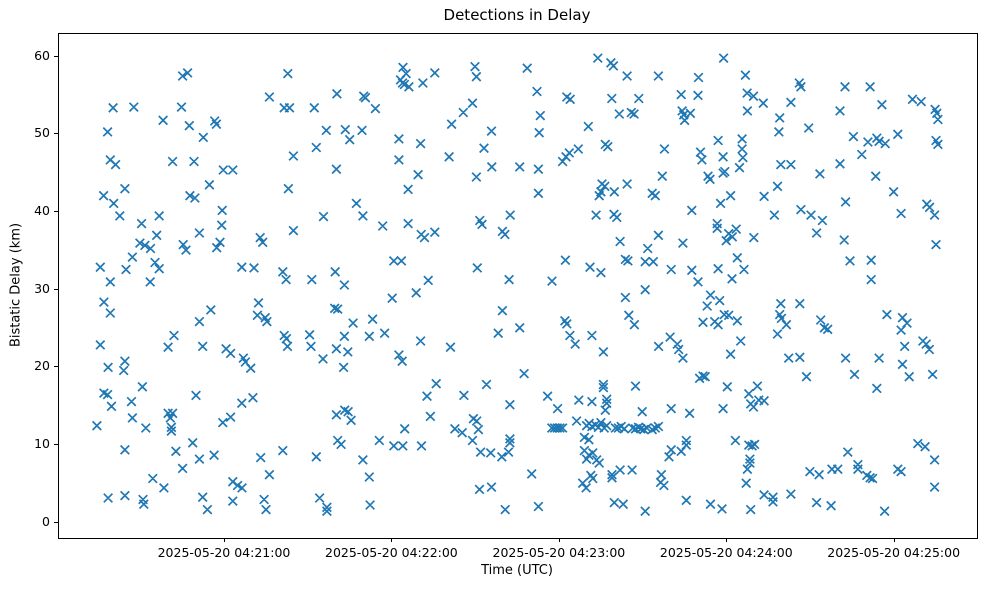  I want to click on y-tick-label: 60, so click(42, 55).